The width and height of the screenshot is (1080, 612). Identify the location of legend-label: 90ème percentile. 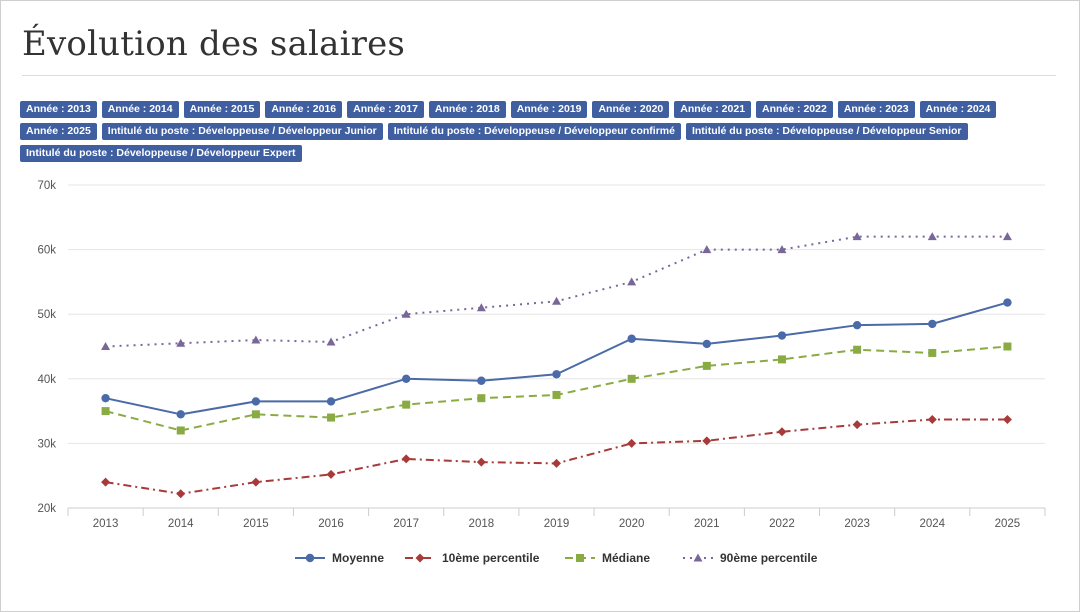
(769, 558).